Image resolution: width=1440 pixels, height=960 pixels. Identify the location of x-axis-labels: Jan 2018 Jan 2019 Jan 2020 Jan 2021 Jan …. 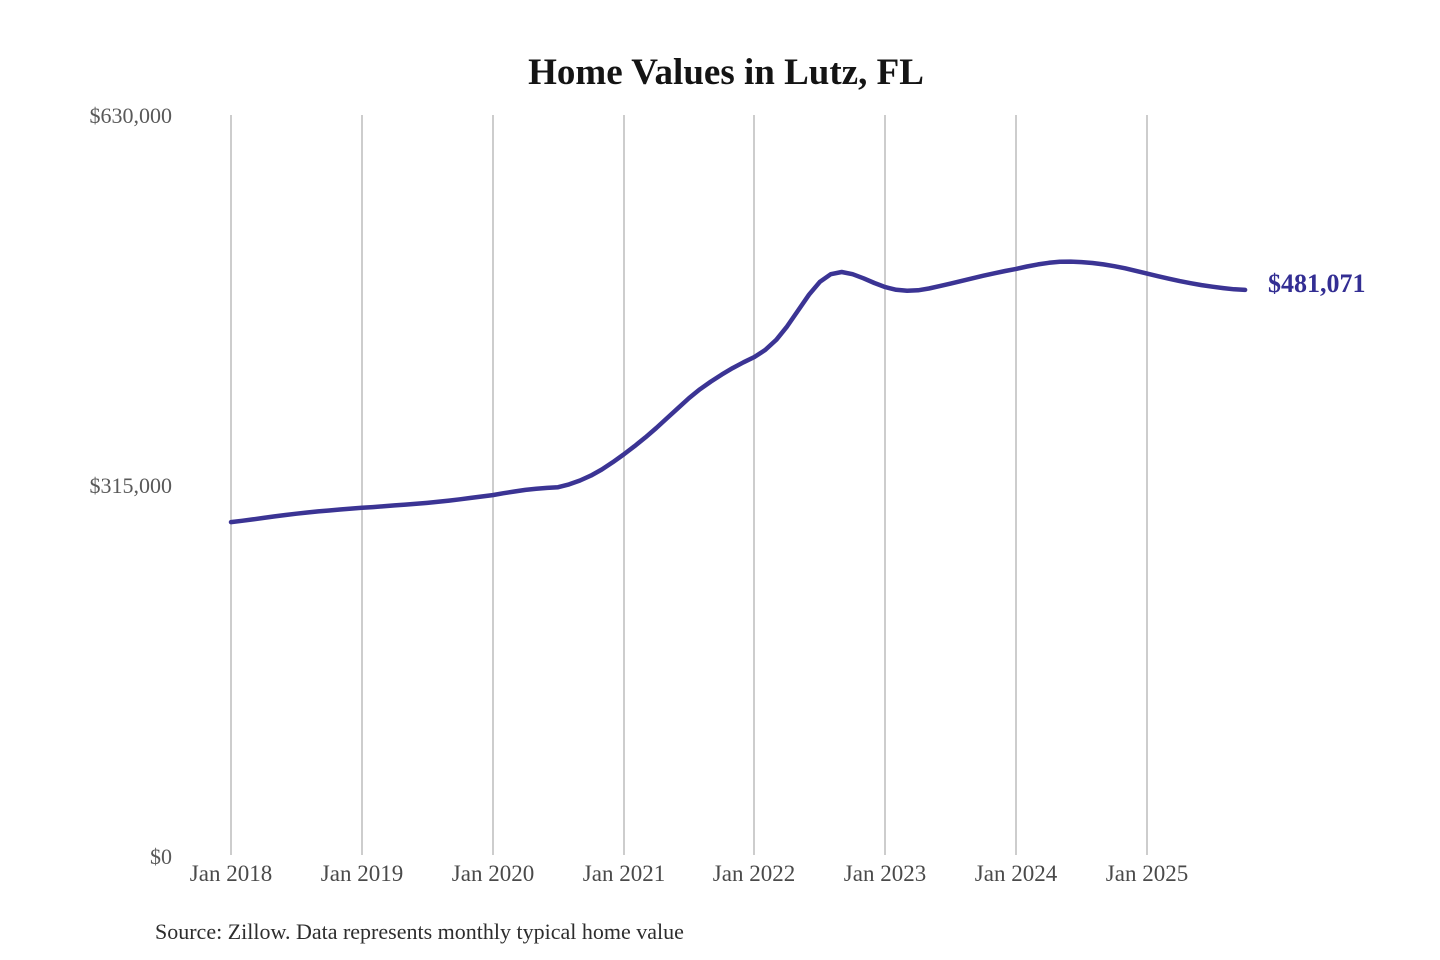
(689, 873).